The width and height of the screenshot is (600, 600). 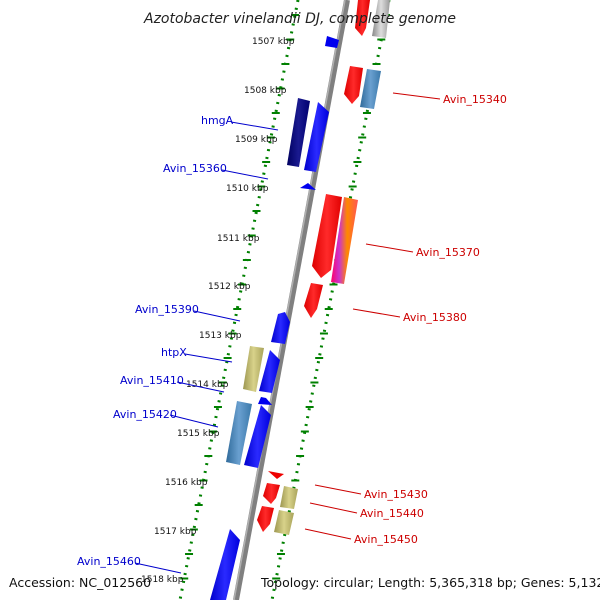 What do you see at coordinates (308, 186) in the screenshot?
I see `gene-arrow-small` at bounding box center [308, 186].